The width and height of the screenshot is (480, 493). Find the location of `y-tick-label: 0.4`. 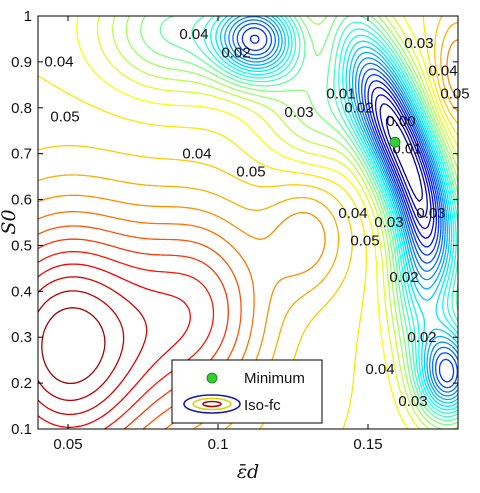

y-tick-label: 0.4 is located at coordinates (21, 291).